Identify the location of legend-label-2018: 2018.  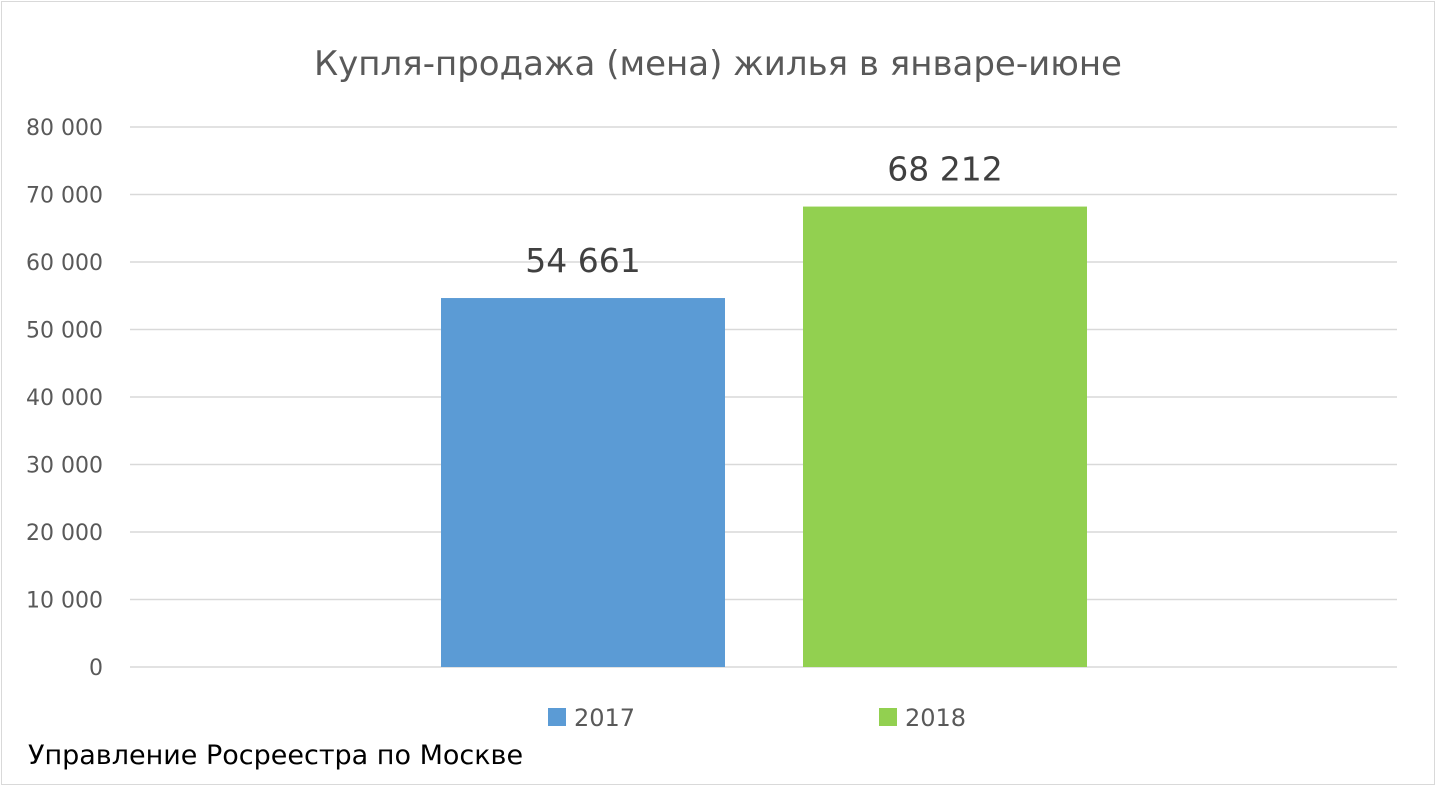
(935, 718).